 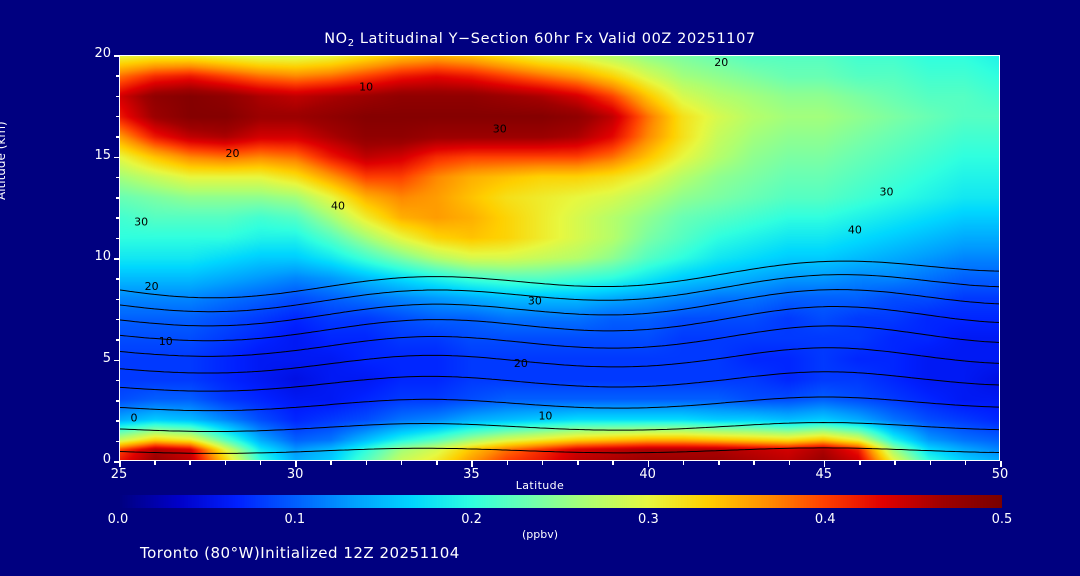 What do you see at coordinates (824, 474) in the screenshot?
I see `x-axis-tick-label: 45` at bounding box center [824, 474].